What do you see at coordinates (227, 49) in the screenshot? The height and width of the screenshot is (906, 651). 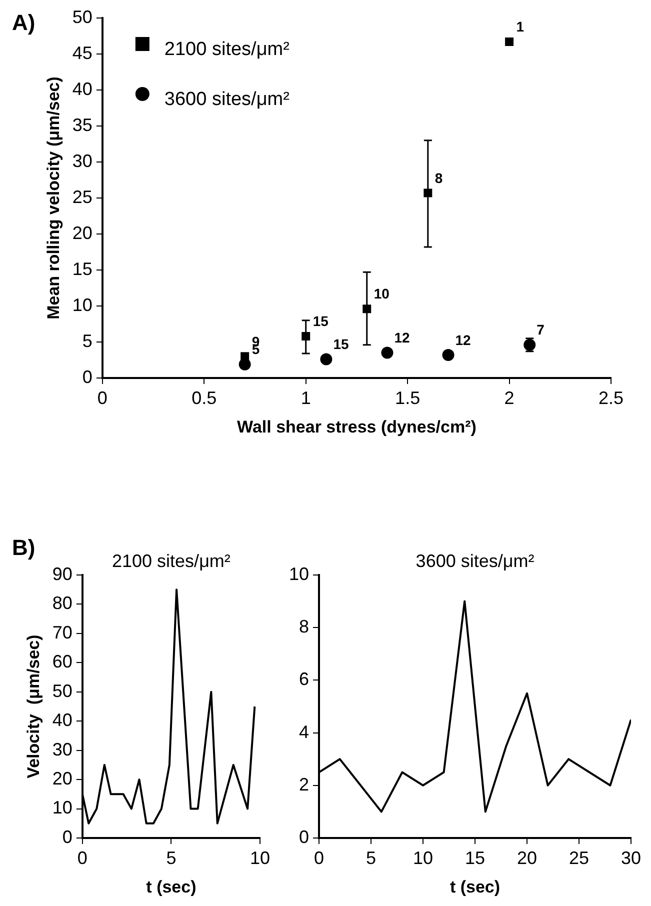 I see `legend-label: 2100 sites/μm²` at bounding box center [227, 49].